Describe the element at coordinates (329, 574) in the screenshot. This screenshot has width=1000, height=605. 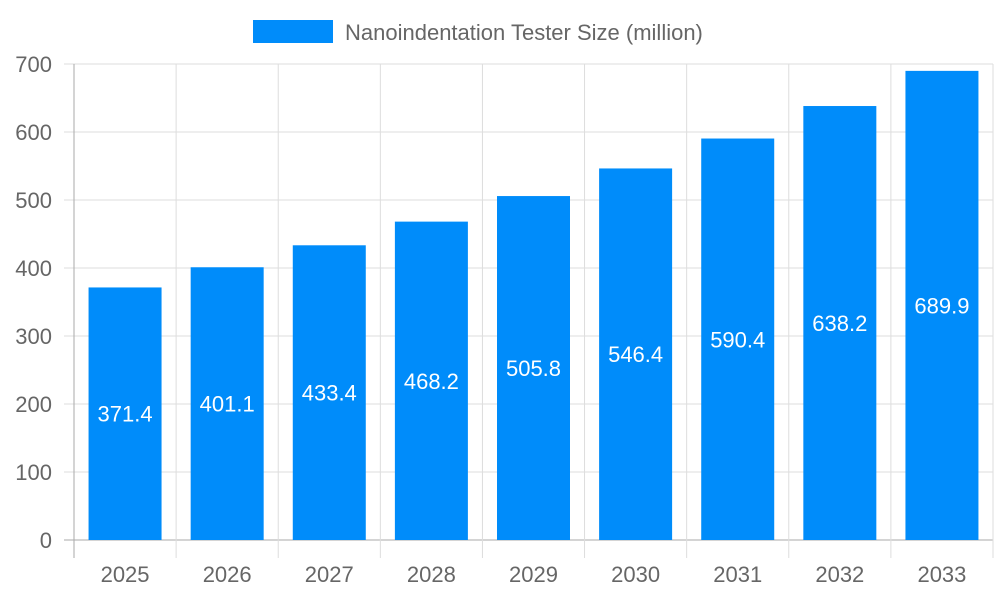
I see `x-tick-label: 2027` at that location.